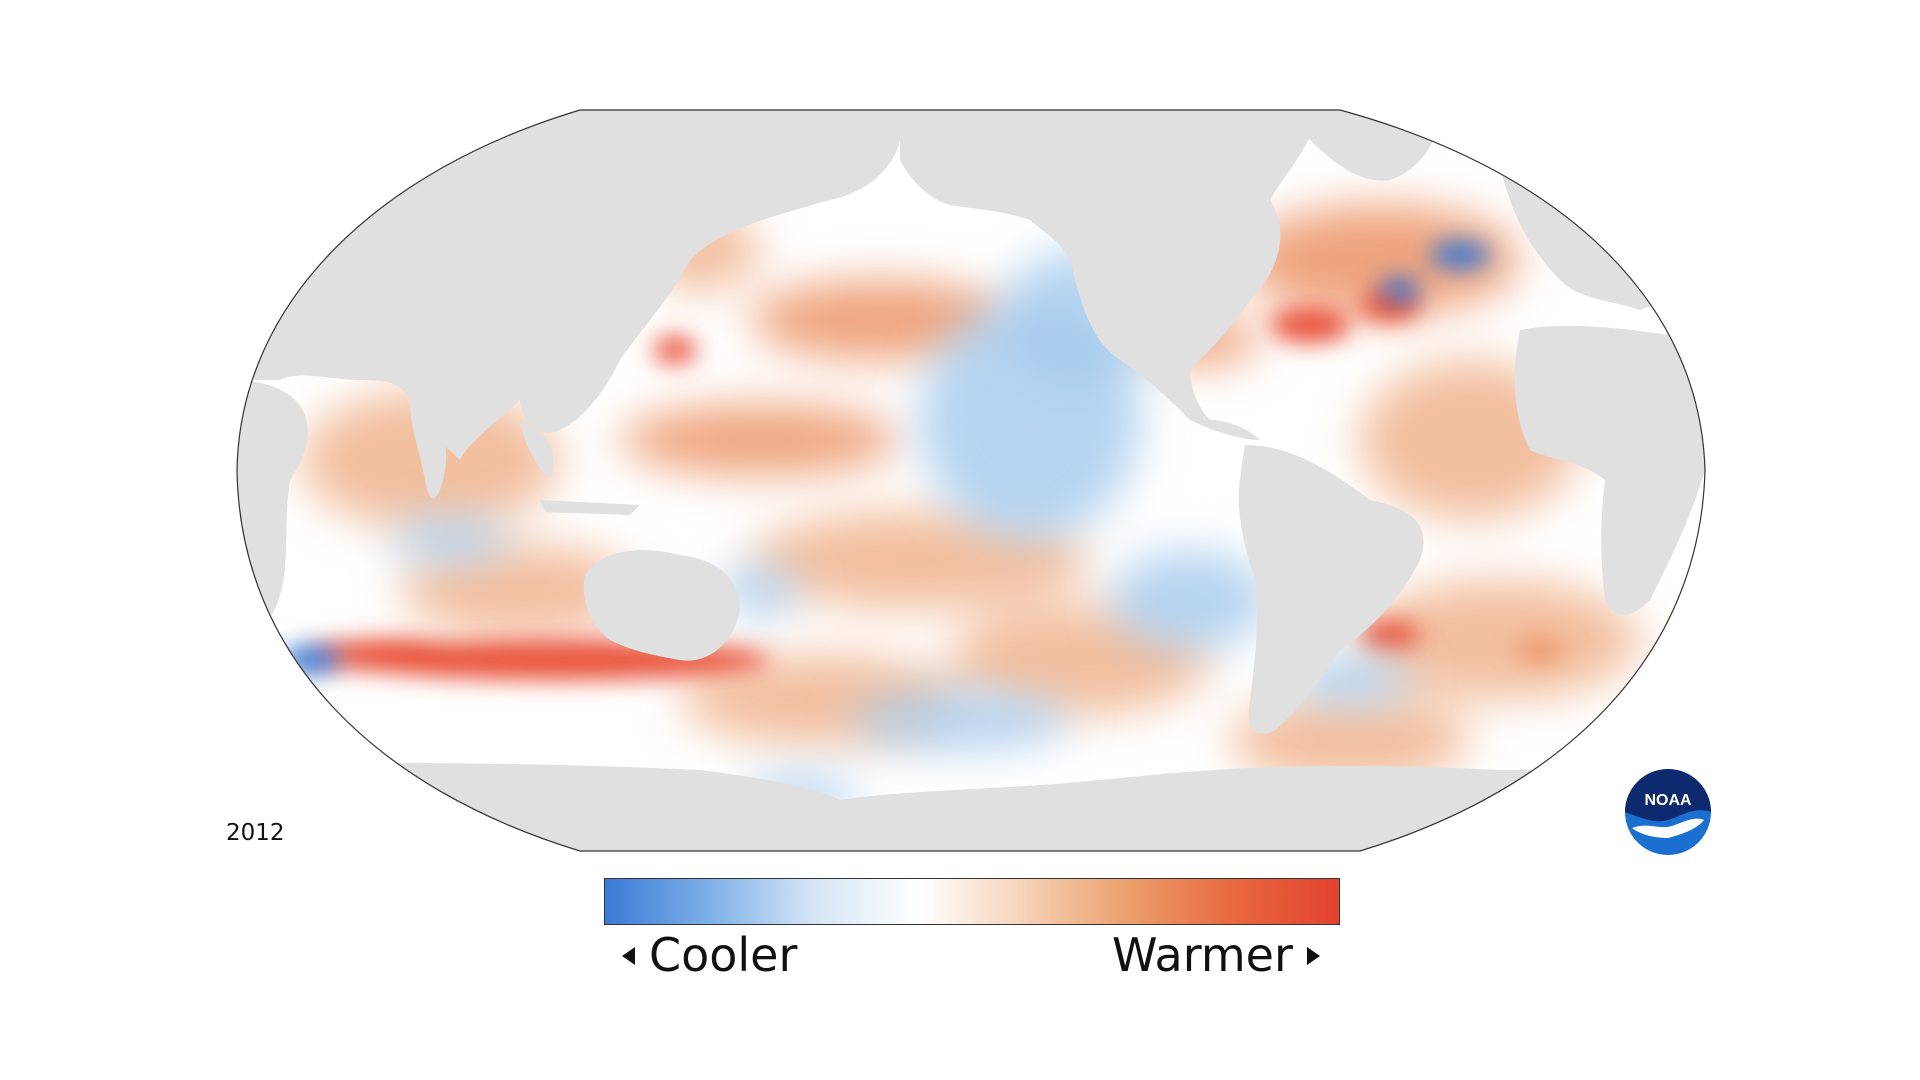  What do you see at coordinates (1313, 955) in the screenshot?
I see `arrow-right-icon` at bounding box center [1313, 955].